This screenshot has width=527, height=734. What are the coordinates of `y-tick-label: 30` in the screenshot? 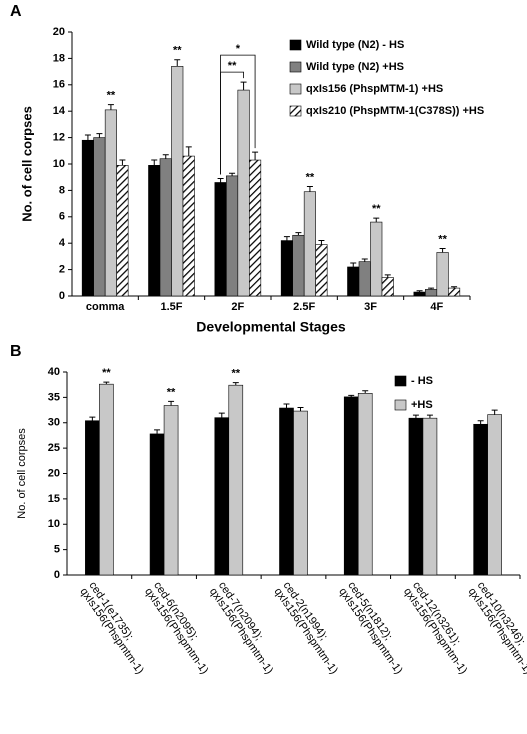 It's located at (54, 423).